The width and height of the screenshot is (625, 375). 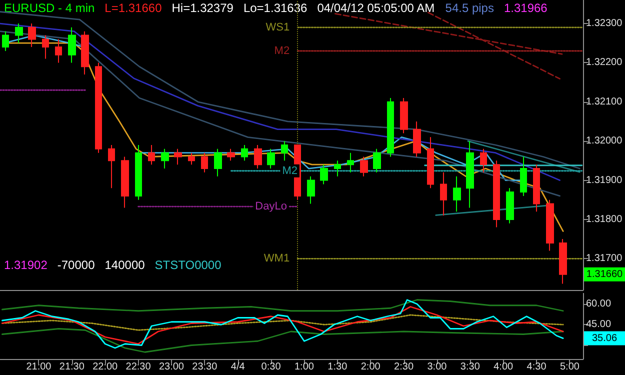 I want to click on annotation: STSTO0000, so click(x=188, y=265).